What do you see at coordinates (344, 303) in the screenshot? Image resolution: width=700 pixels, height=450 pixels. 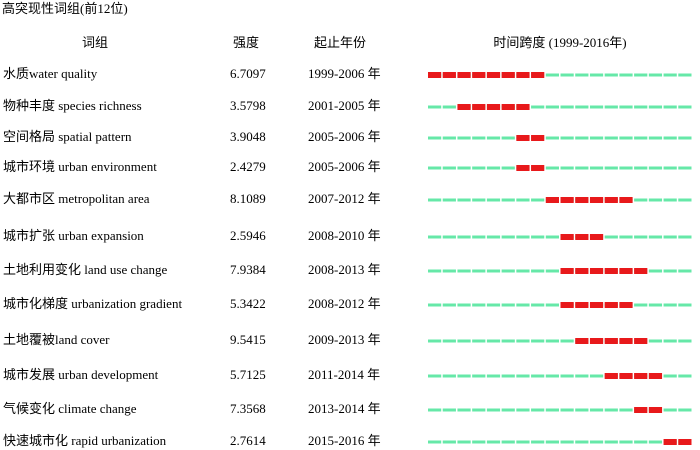 I see `period: 2008-2012 年` at bounding box center [344, 303].